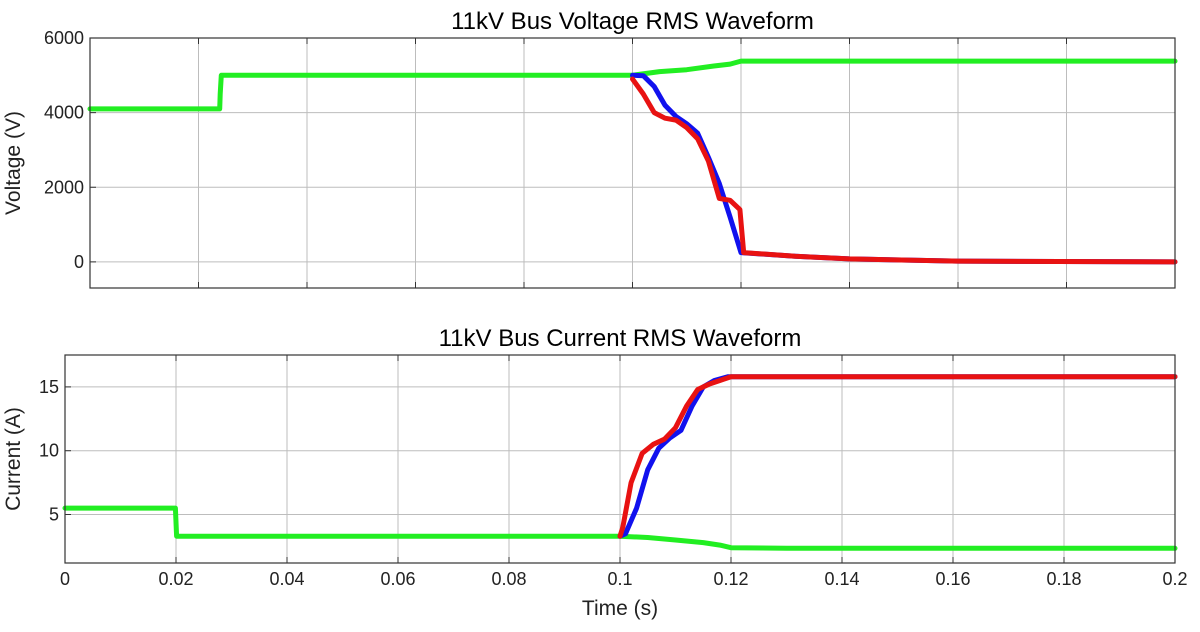  What do you see at coordinates (64, 38) in the screenshot?
I see `y-tick-label: 6000` at bounding box center [64, 38].